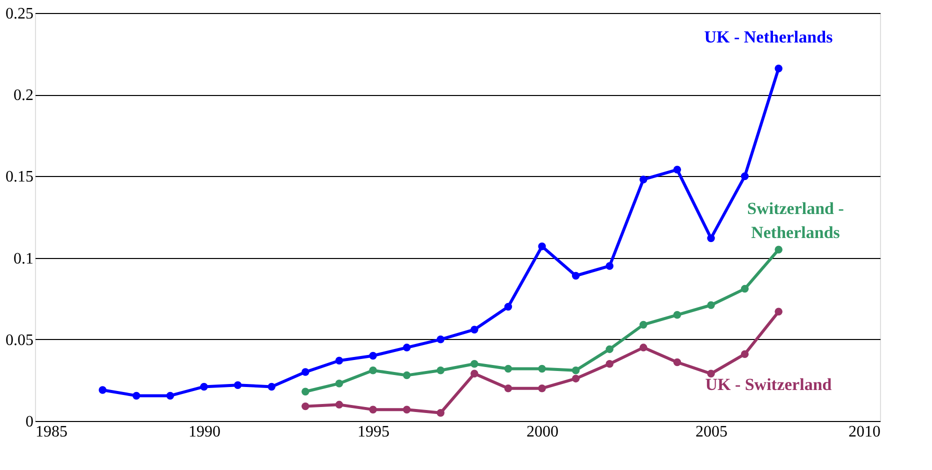 The height and width of the screenshot is (470, 932). What do you see at coordinates (204, 432) in the screenshot?
I see `x-tick-label: 1990` at bounding box center [204, 432].